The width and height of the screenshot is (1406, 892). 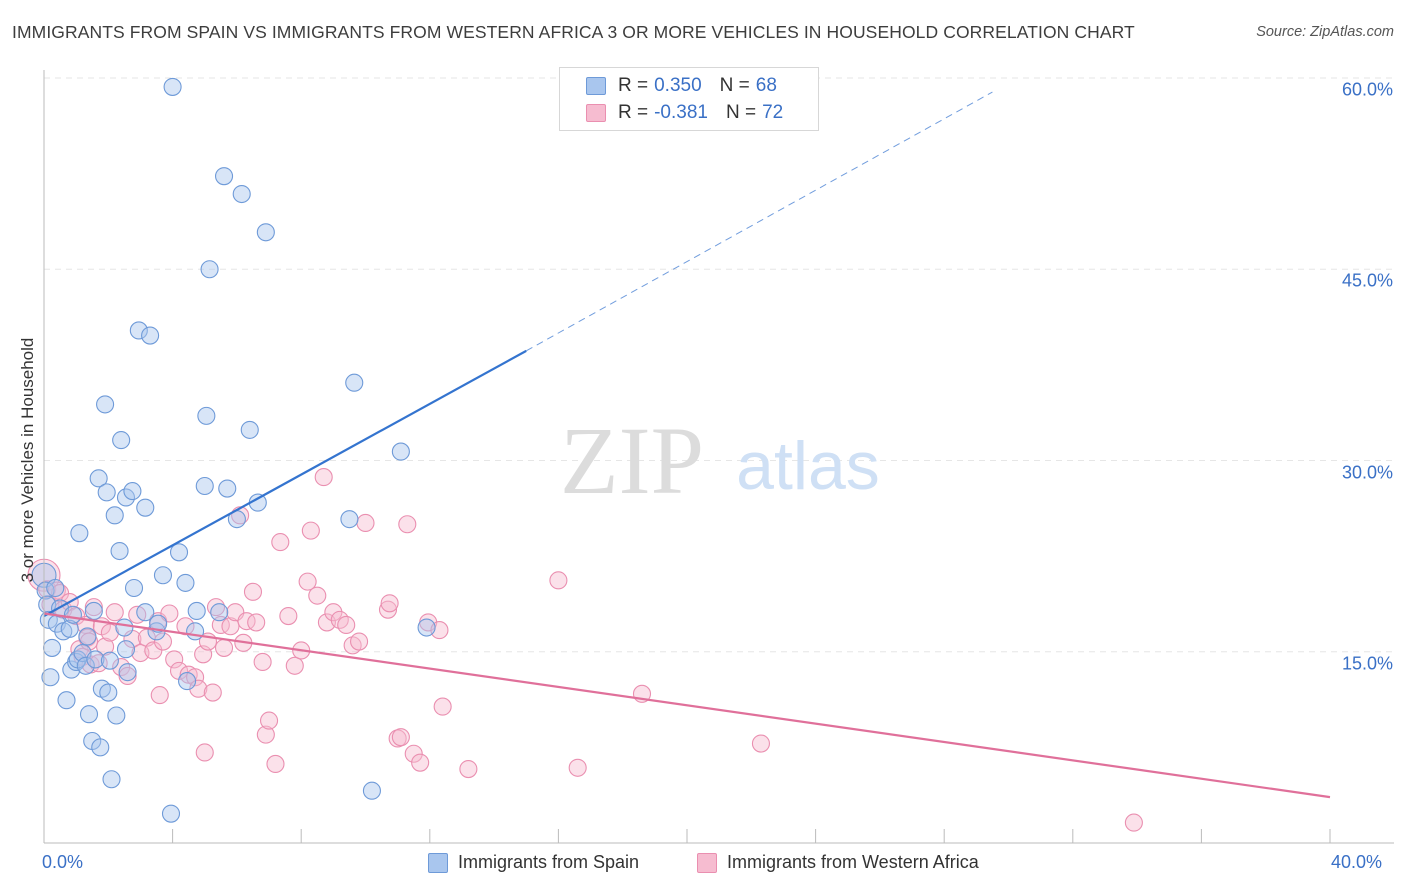 What do you see at coordinates (632, 460) in the screenshot?
I see `watermark-zip: ZIP` at bounding box center [632, 460].